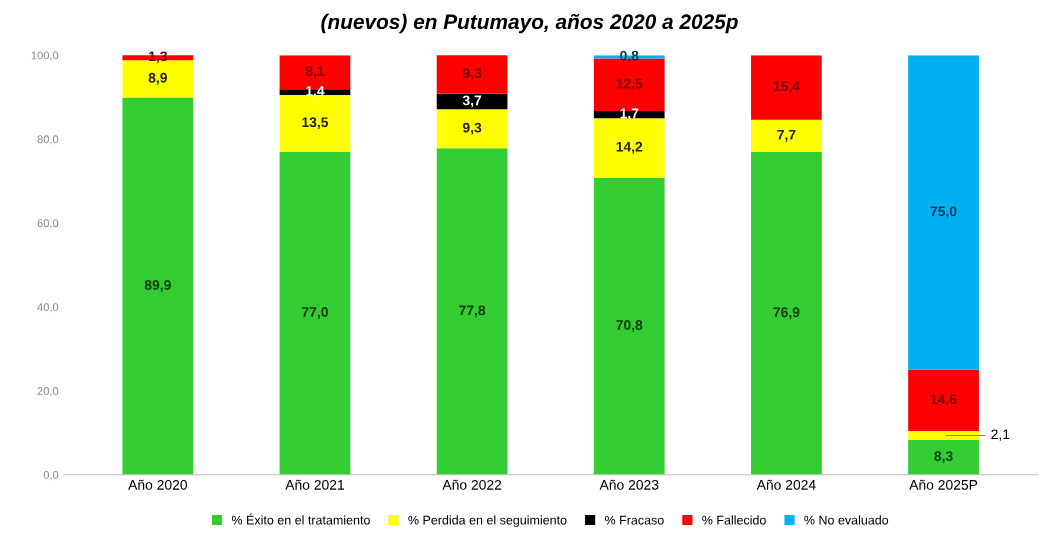 This screenshot has height=552, width=1059. I want to click on data-label: 77,0, so click(315, 313).